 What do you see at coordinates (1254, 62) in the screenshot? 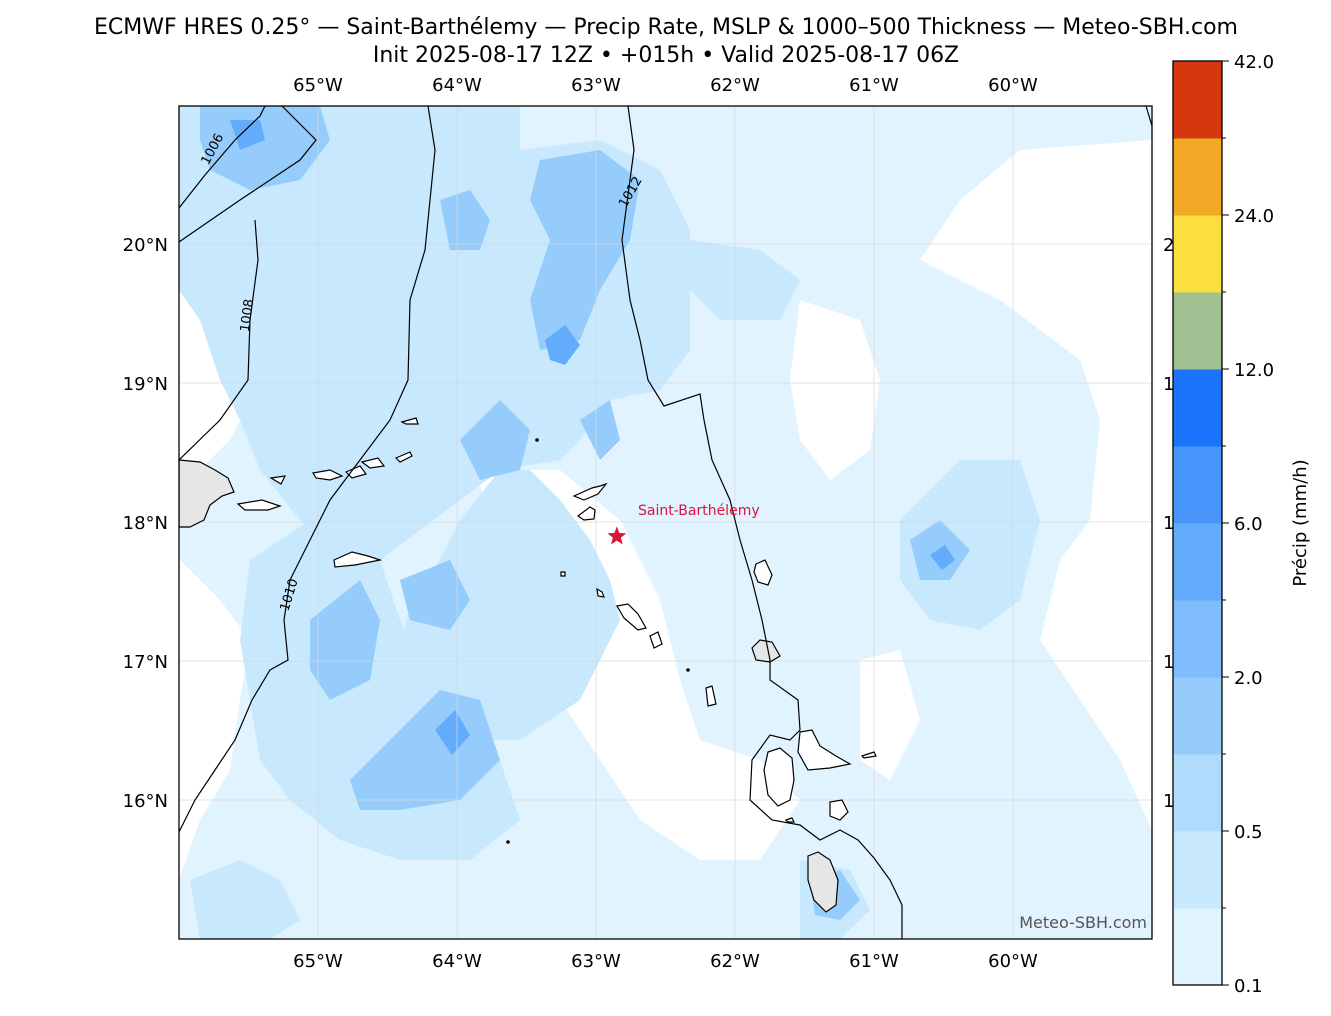
I see `colorbar-label-42-0: 42.0` at bounding box center [1254, 62].